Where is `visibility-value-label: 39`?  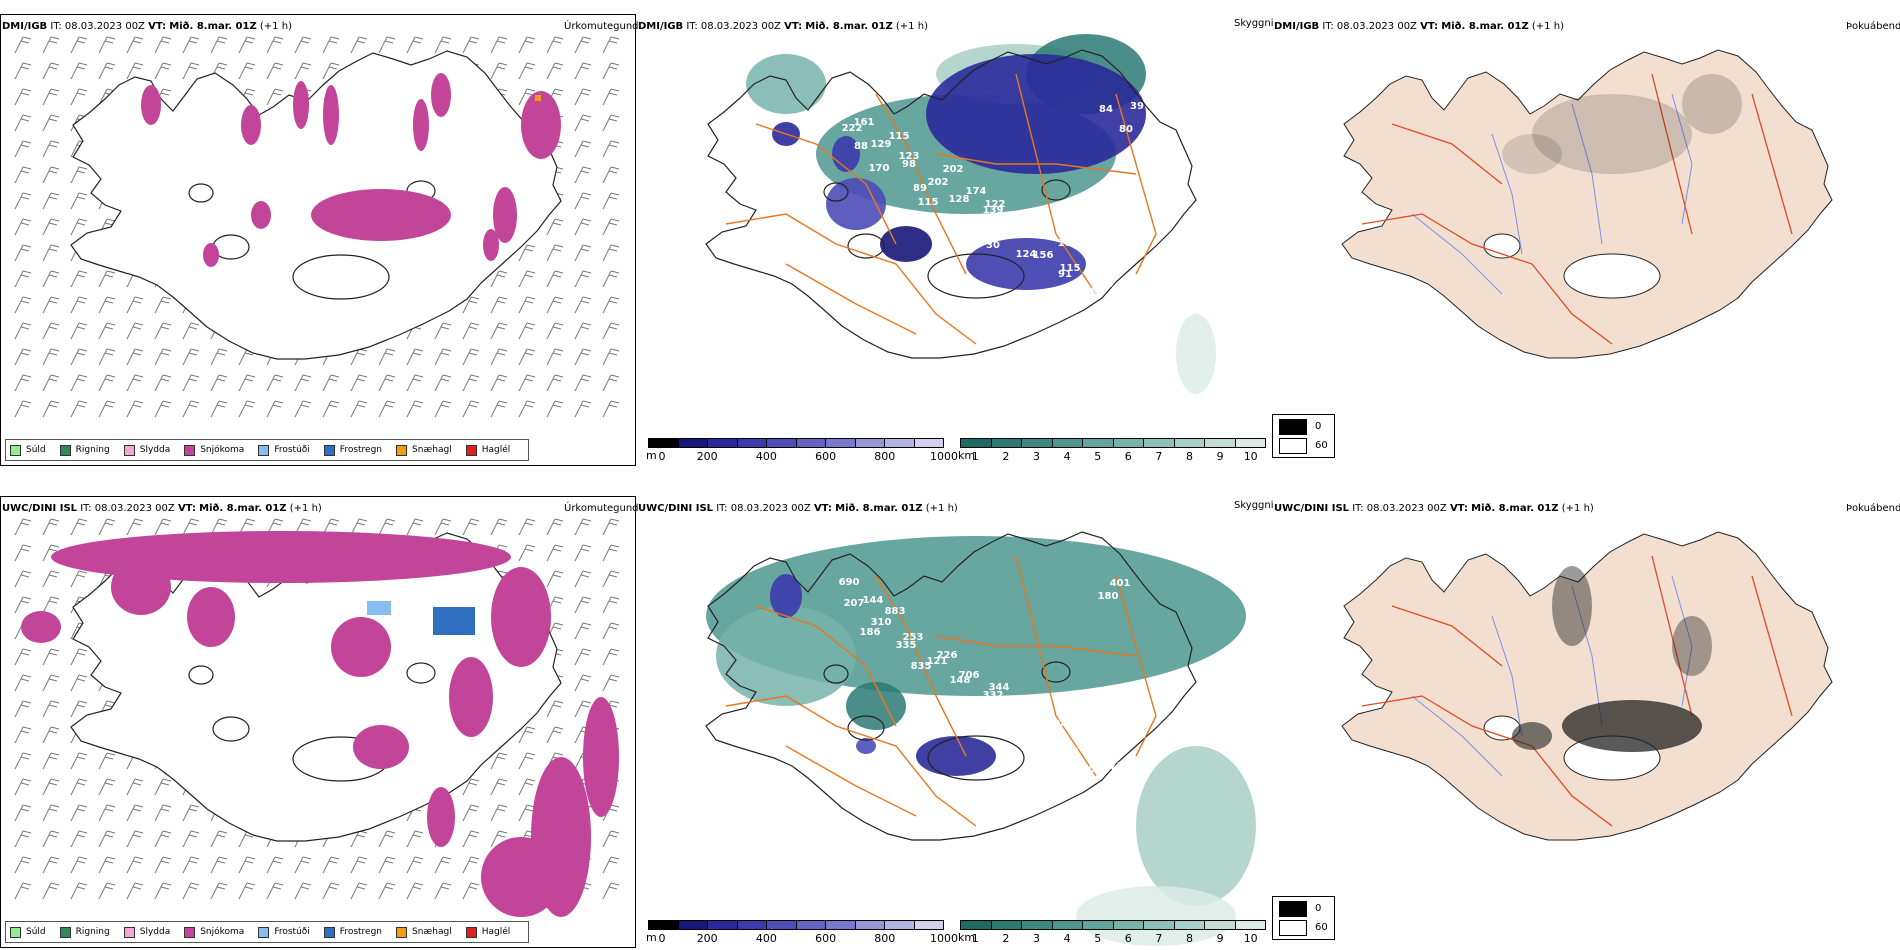 visibility-value-label: 39 is located at coordinates (1137, 106).